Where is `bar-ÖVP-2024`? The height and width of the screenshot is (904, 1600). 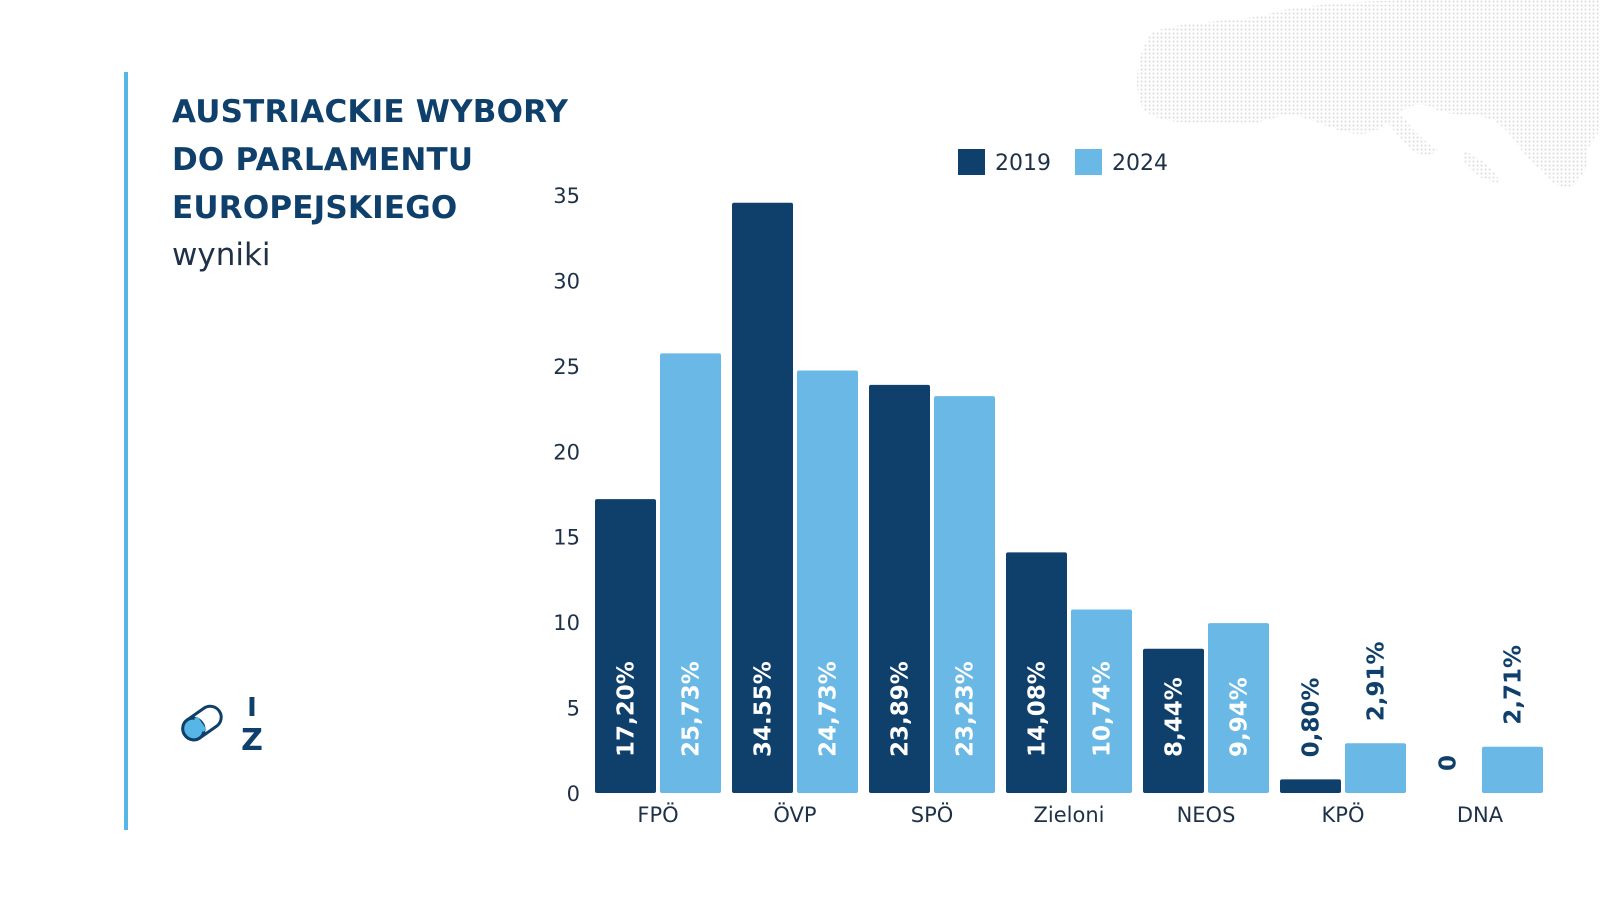 bar-ÖVP-2024 is located at coordinates (827, 581).